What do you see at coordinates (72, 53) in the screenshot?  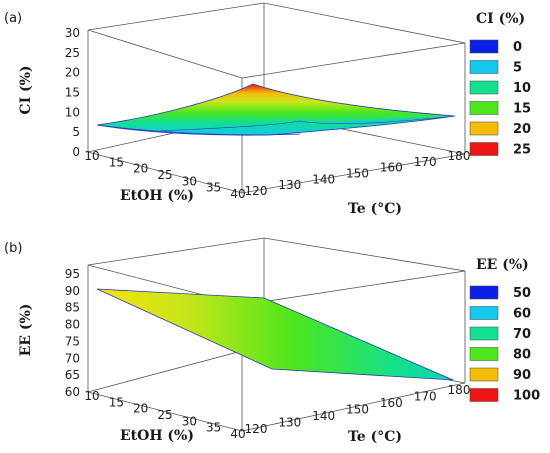 I see `z-tick-label: 25` at bounding box center [72, 53].